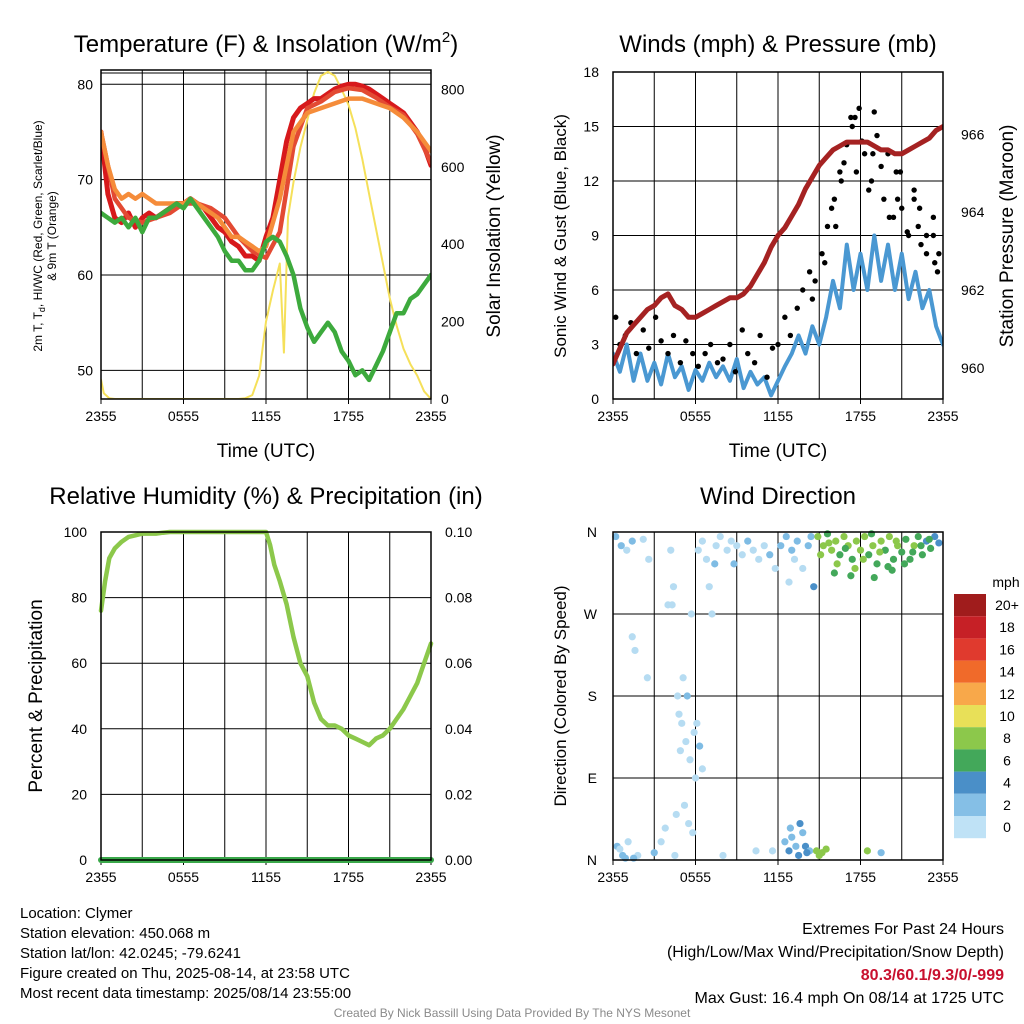 Image resolution: width=1024 pixels, height=1024 pixels. Describe the element at coordinates (85, 370) in the screenshot. I see `y-tick-label-left: 50` at that location.